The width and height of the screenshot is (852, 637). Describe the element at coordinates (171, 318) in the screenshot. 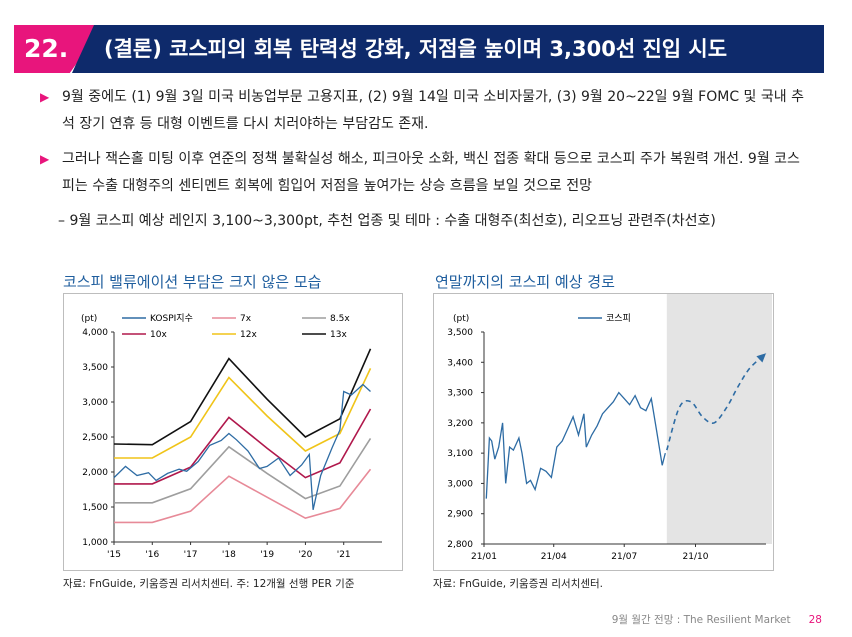

I see `legend-label: KOSPI지수` at that location.